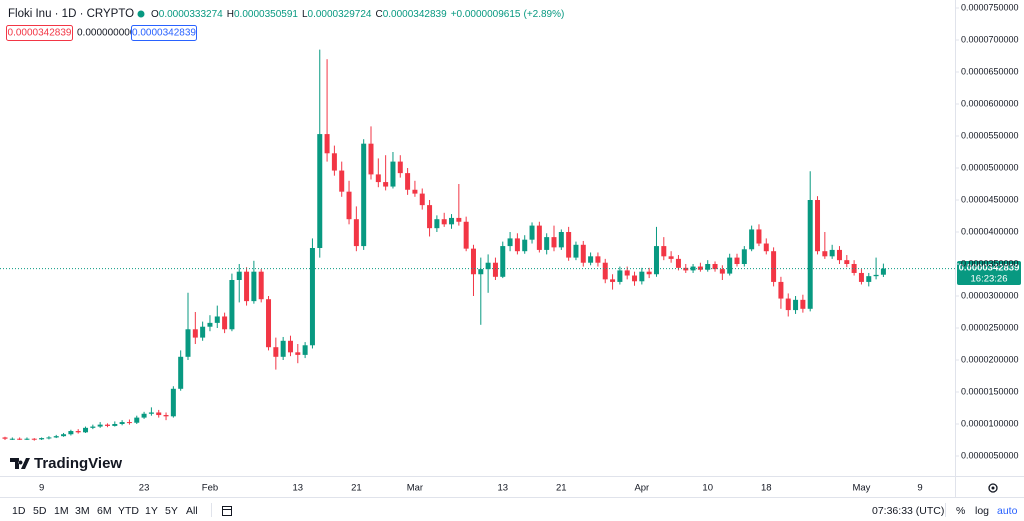 Image resolution: width=1024 pixels, height=521 pixels. Describe the element at coordinates (19, 511) in the screenshot. I see `range-button: 1D` at that location.